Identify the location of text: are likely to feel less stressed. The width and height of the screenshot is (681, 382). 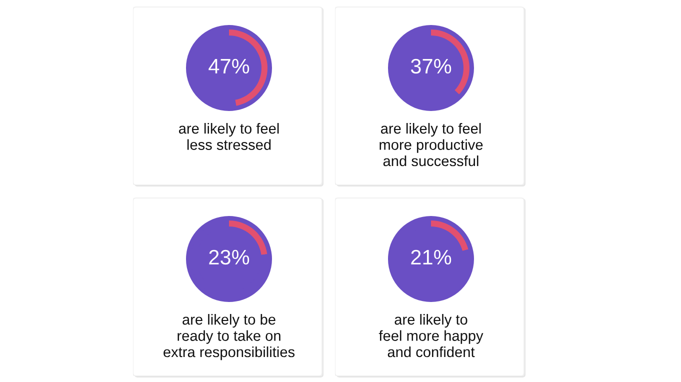
(228, 136).